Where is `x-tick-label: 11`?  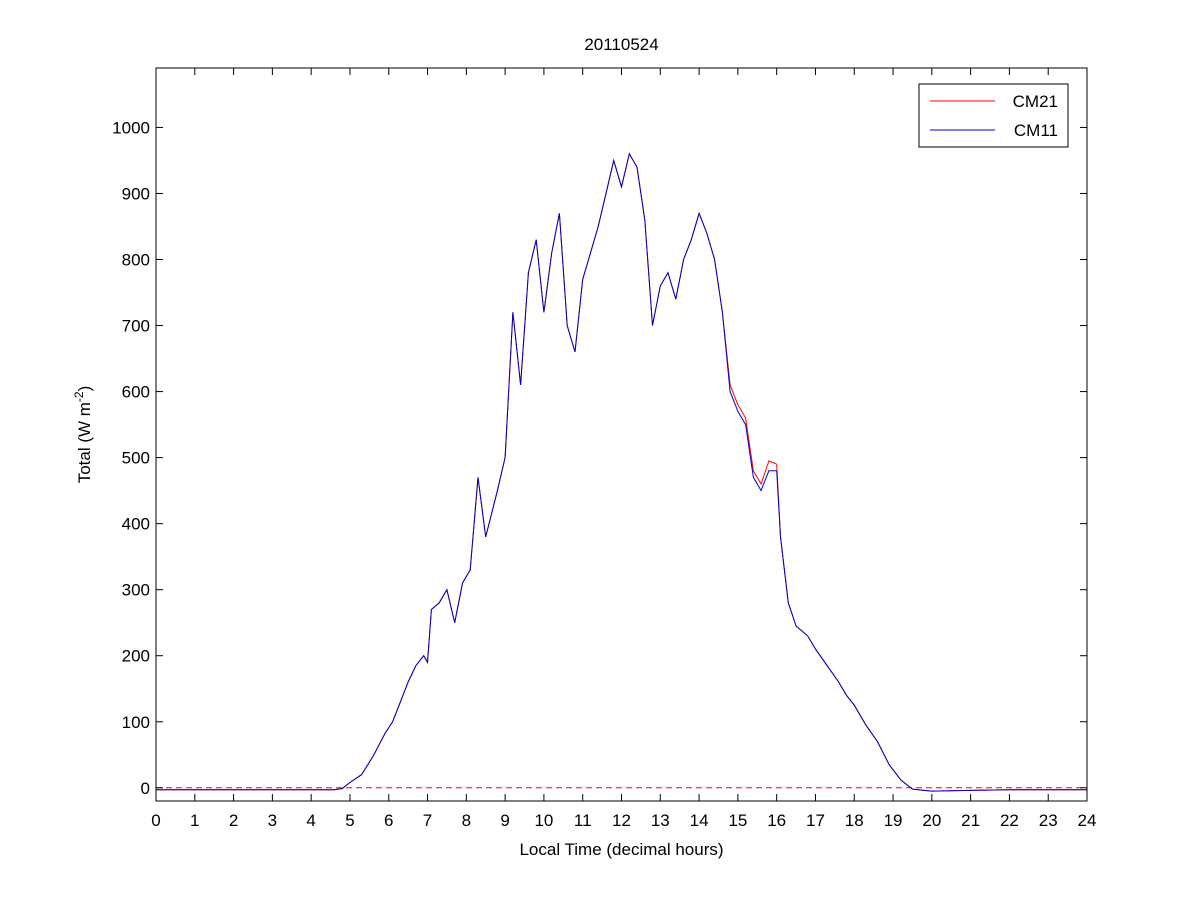
x-tick-label: 11 is located at coordinates (583, 820).